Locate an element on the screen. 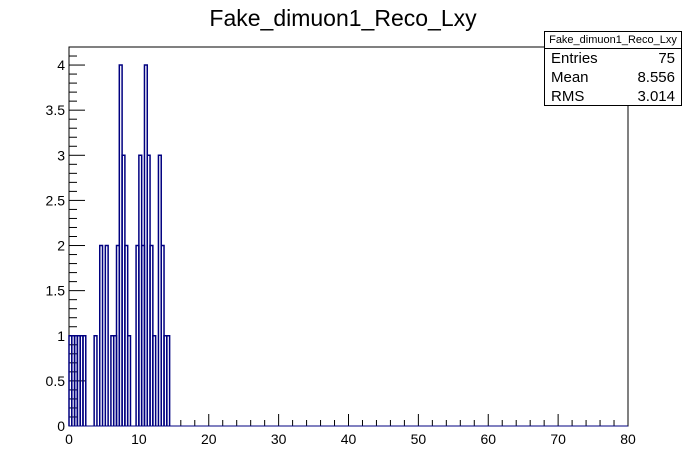  x-tick-label: 50 is located at coordinates (419, 439).